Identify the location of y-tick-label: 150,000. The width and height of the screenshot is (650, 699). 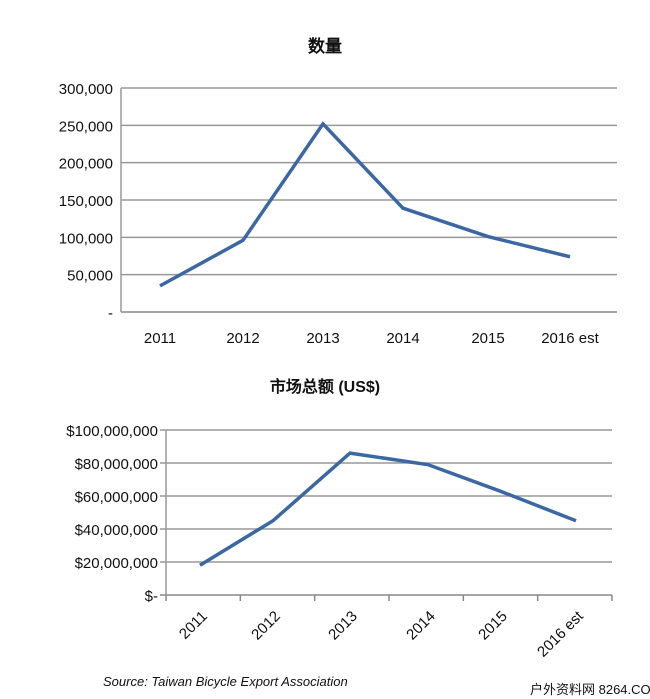
(86, 201).